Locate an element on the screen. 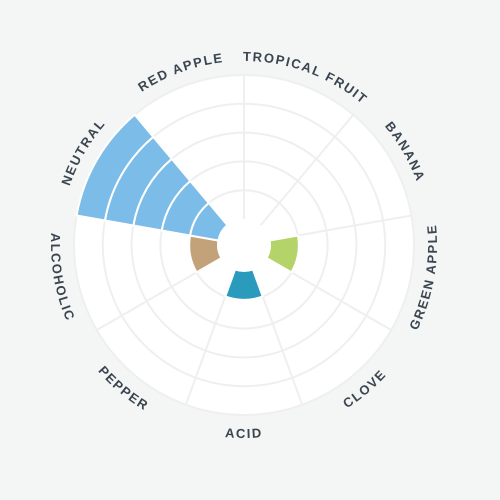 This screenshot has height=500, width=500. slice-acid is located at coordinates (244, 284).